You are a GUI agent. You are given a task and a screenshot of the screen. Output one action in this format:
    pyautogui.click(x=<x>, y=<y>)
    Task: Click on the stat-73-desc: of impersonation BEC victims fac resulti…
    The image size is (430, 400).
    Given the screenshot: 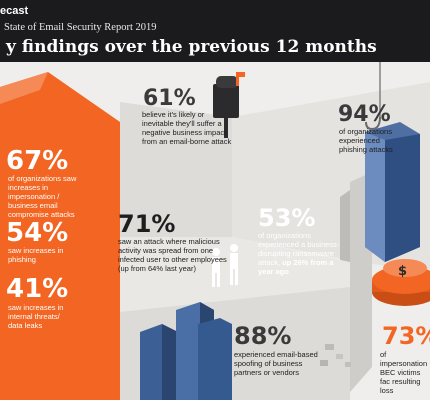 What is the action you would take?
    pyautogui.click(x=404, y=372)
    